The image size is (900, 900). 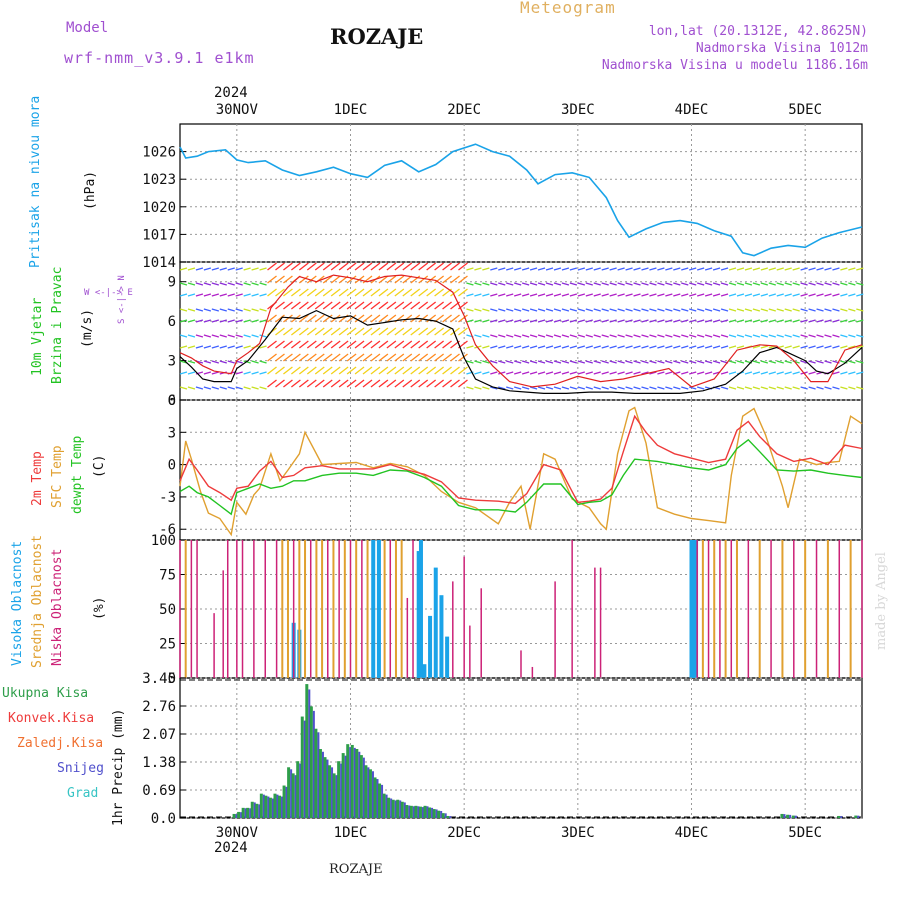 I want to click on high-cloud-bar, so click(x=418, y=614).